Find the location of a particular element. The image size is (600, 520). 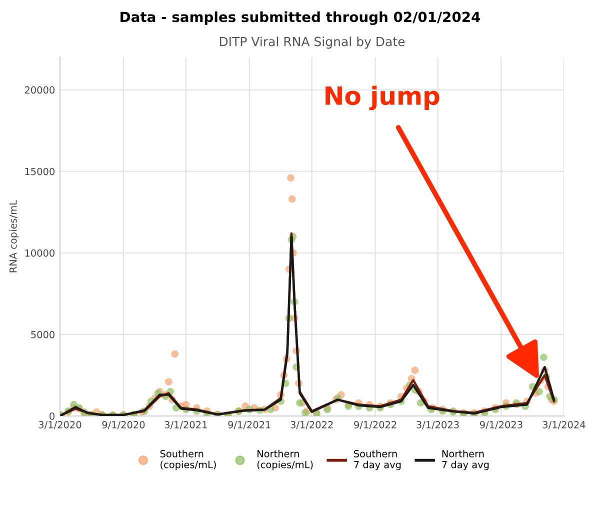

annotation: No jump is located at coordinates (383, 98).